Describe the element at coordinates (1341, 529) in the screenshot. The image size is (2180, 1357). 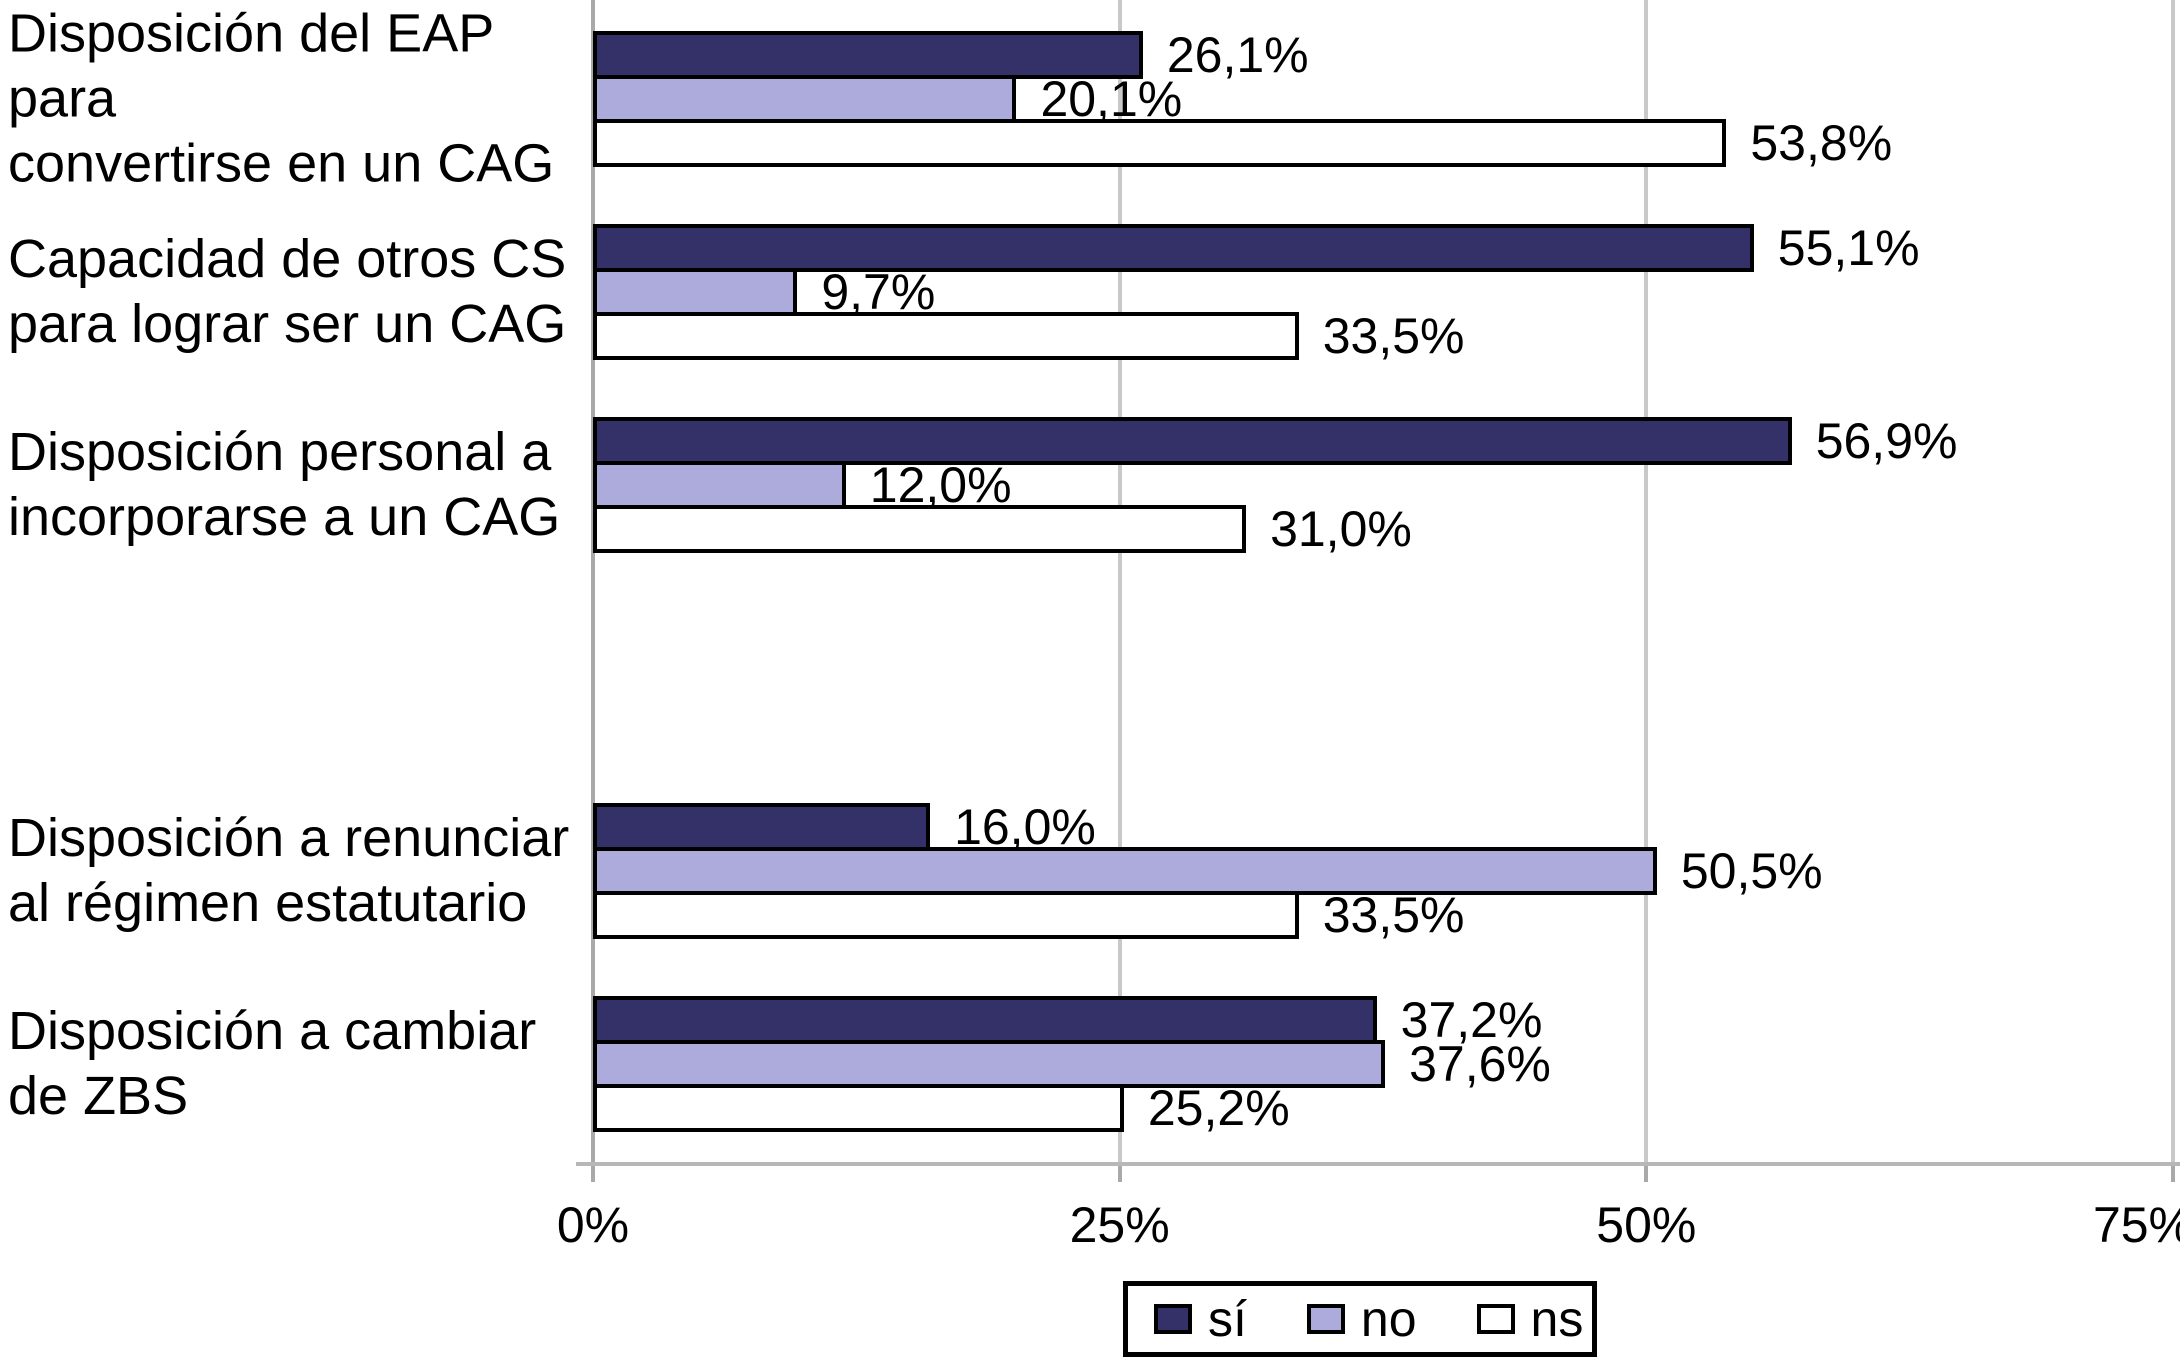
I see `value-label-ns-2: 31,0%` at that location.